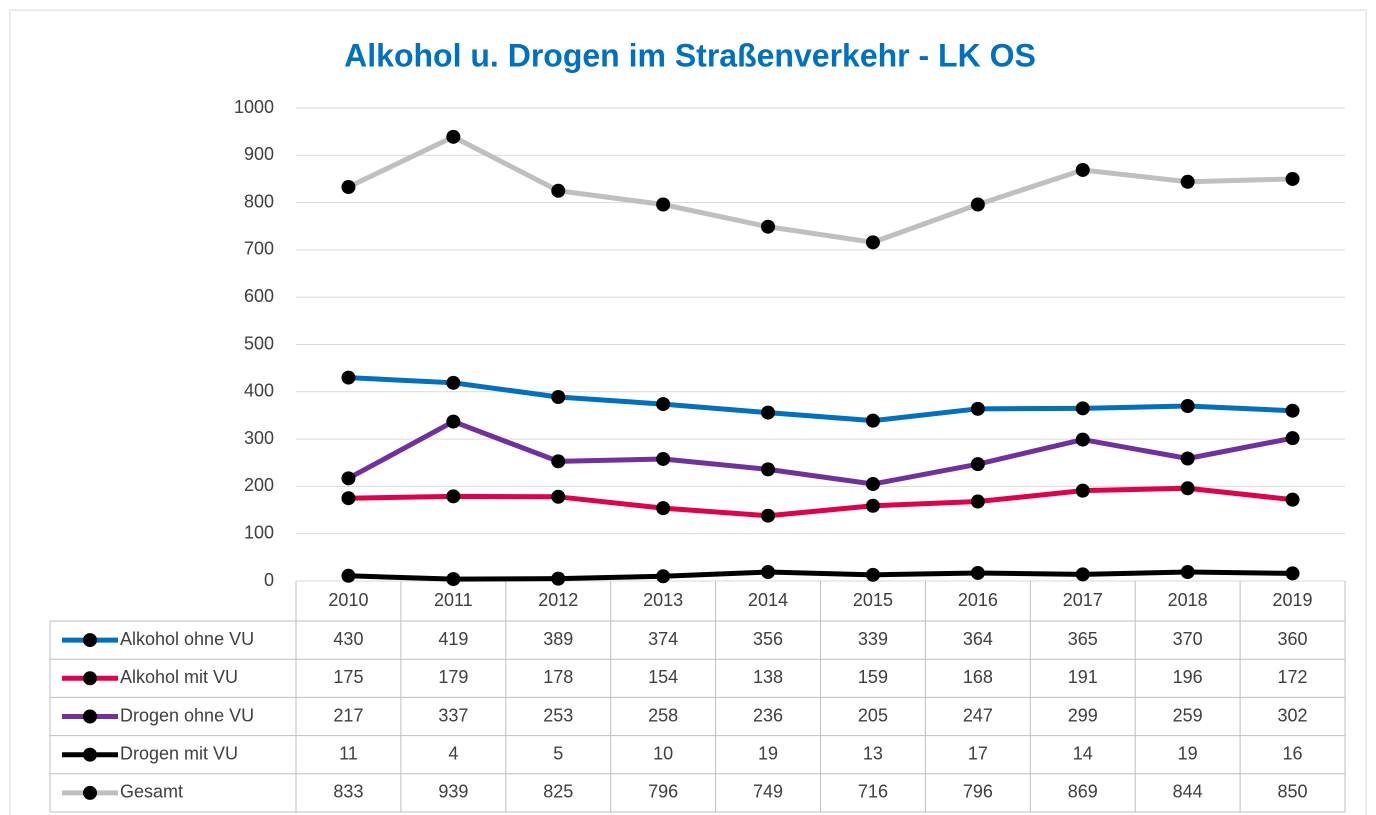 This screenshot has height=815, width=1376. Describe the element at coordinates (259, 296) in the screenshot. I see `y-tick-label: 600` at that location.